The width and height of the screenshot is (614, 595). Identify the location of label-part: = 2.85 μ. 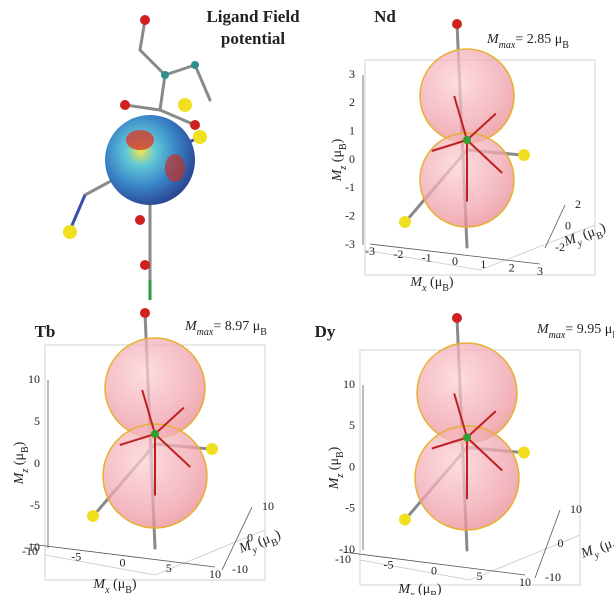
(538, 39).